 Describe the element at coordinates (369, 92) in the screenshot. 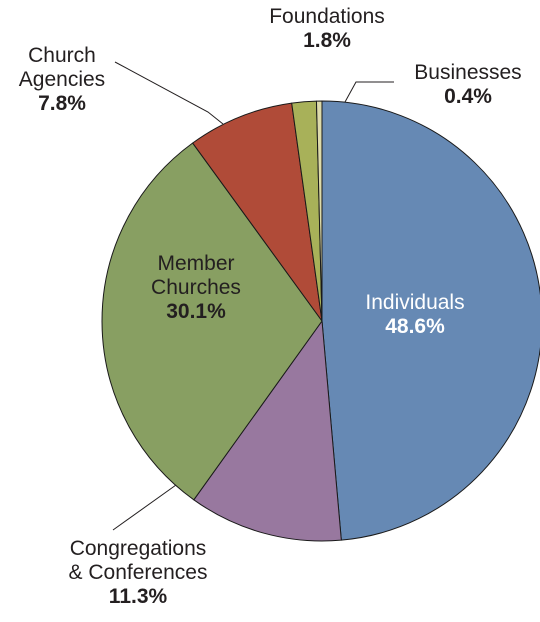

I see `leader-line-businesses` at that location.